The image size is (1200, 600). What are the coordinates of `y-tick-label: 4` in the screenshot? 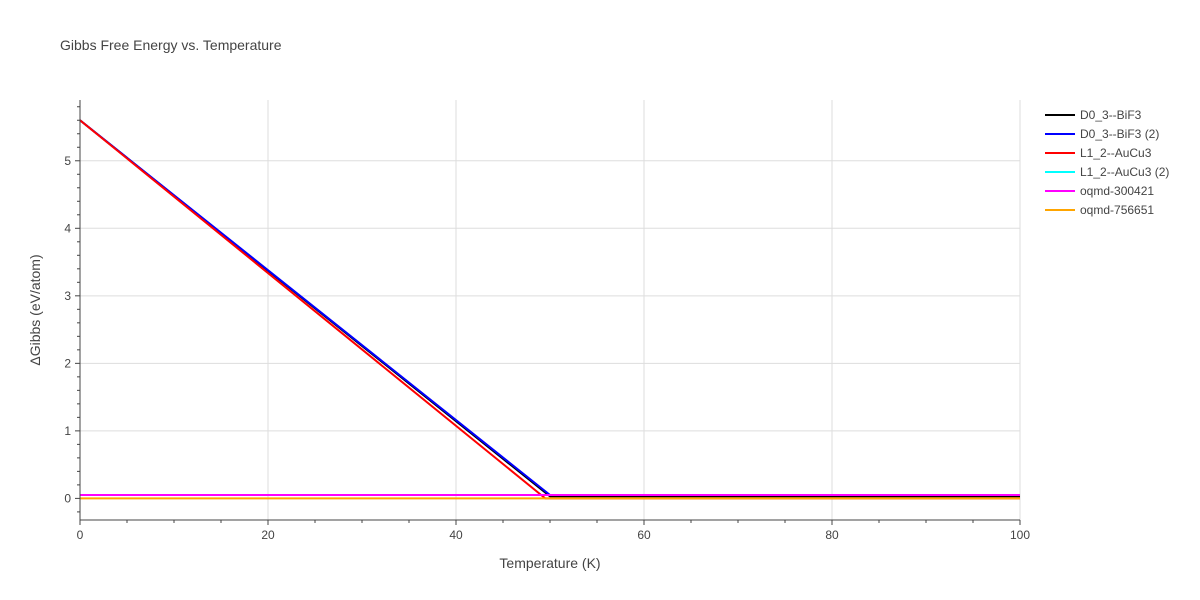 It's located at (67, 228).